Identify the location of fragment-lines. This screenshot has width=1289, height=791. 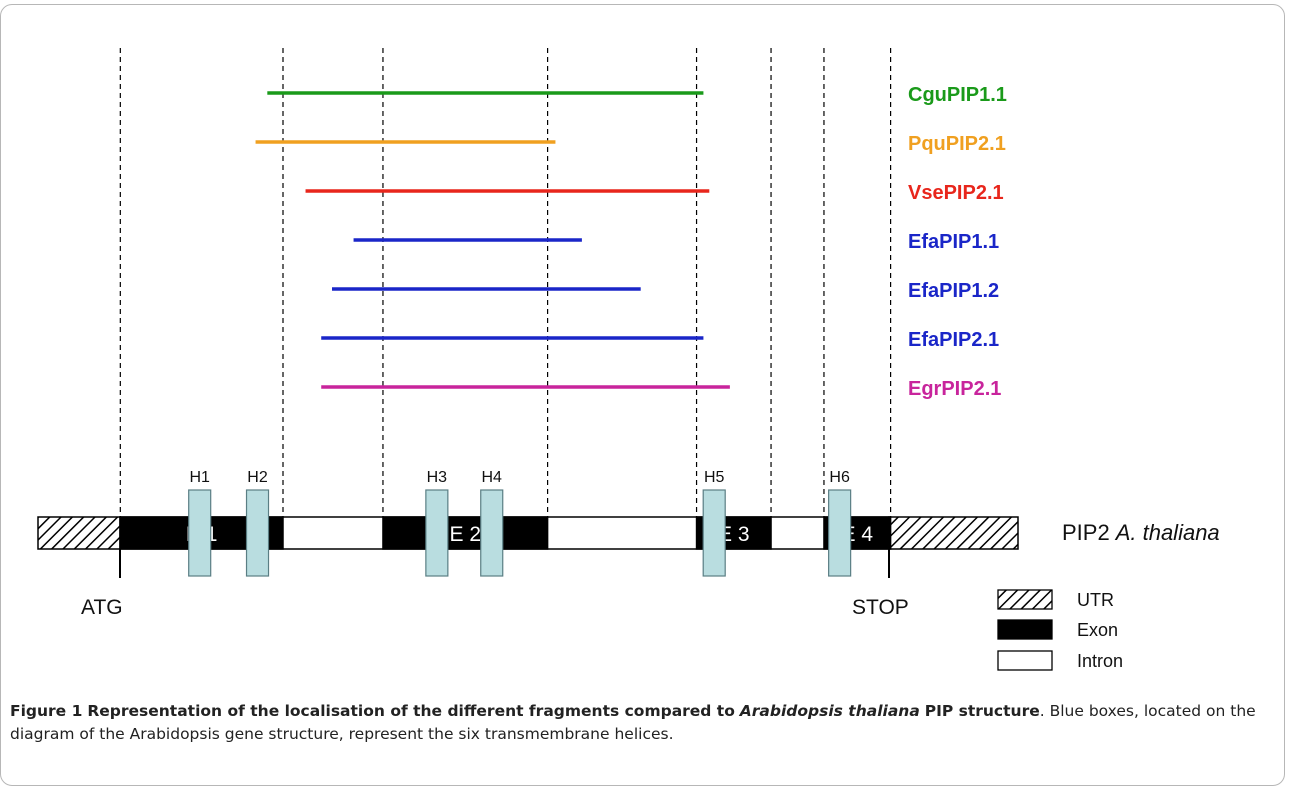
(492, 240).